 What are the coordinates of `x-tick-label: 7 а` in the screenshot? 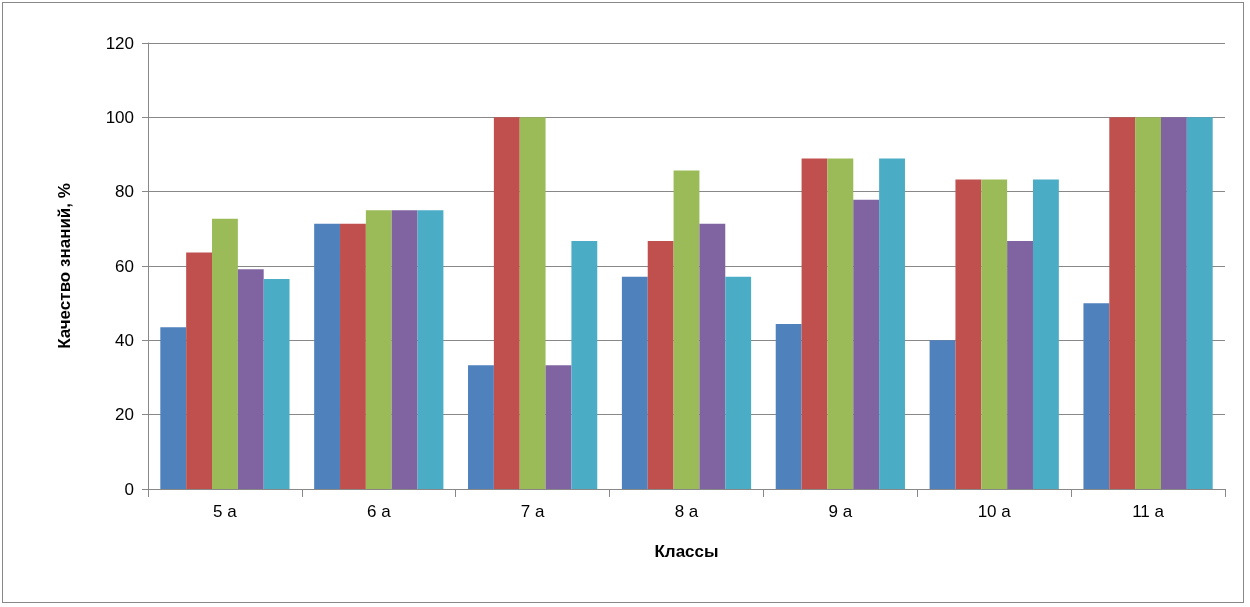 It's located at (532, 511).